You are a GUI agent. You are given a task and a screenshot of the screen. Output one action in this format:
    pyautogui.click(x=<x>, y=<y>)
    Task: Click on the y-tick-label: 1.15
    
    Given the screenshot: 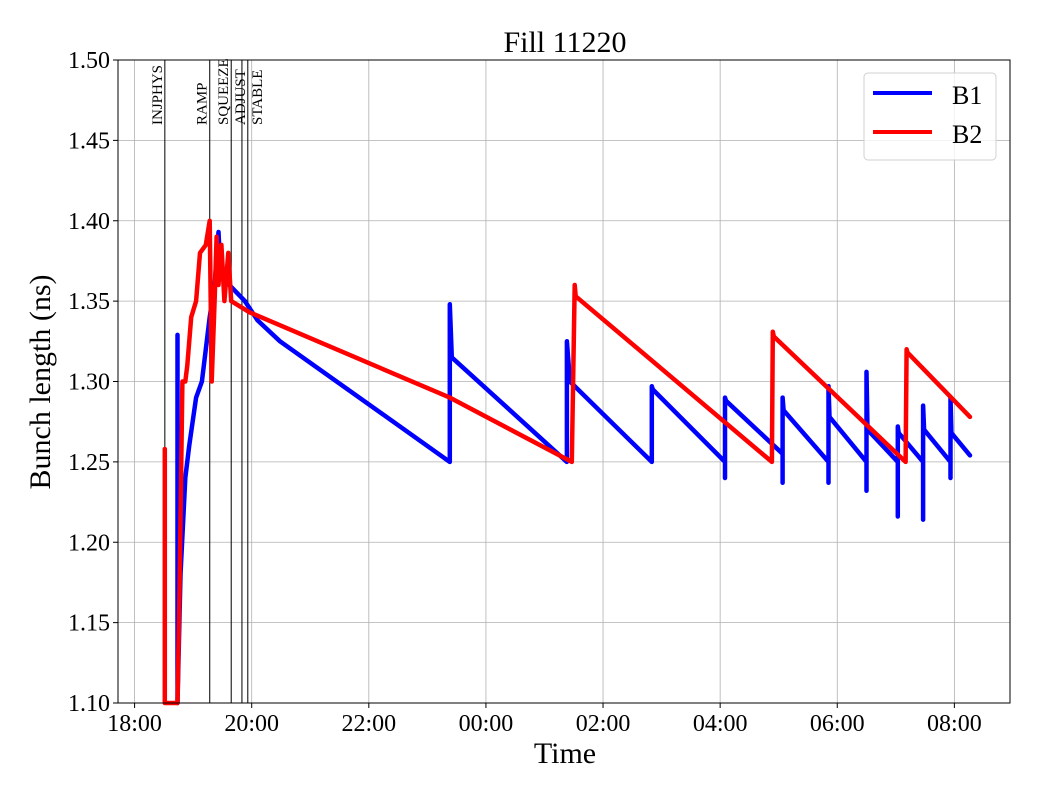 What is the action you would take?
    pyautogui.click(x=89, y=624)
    